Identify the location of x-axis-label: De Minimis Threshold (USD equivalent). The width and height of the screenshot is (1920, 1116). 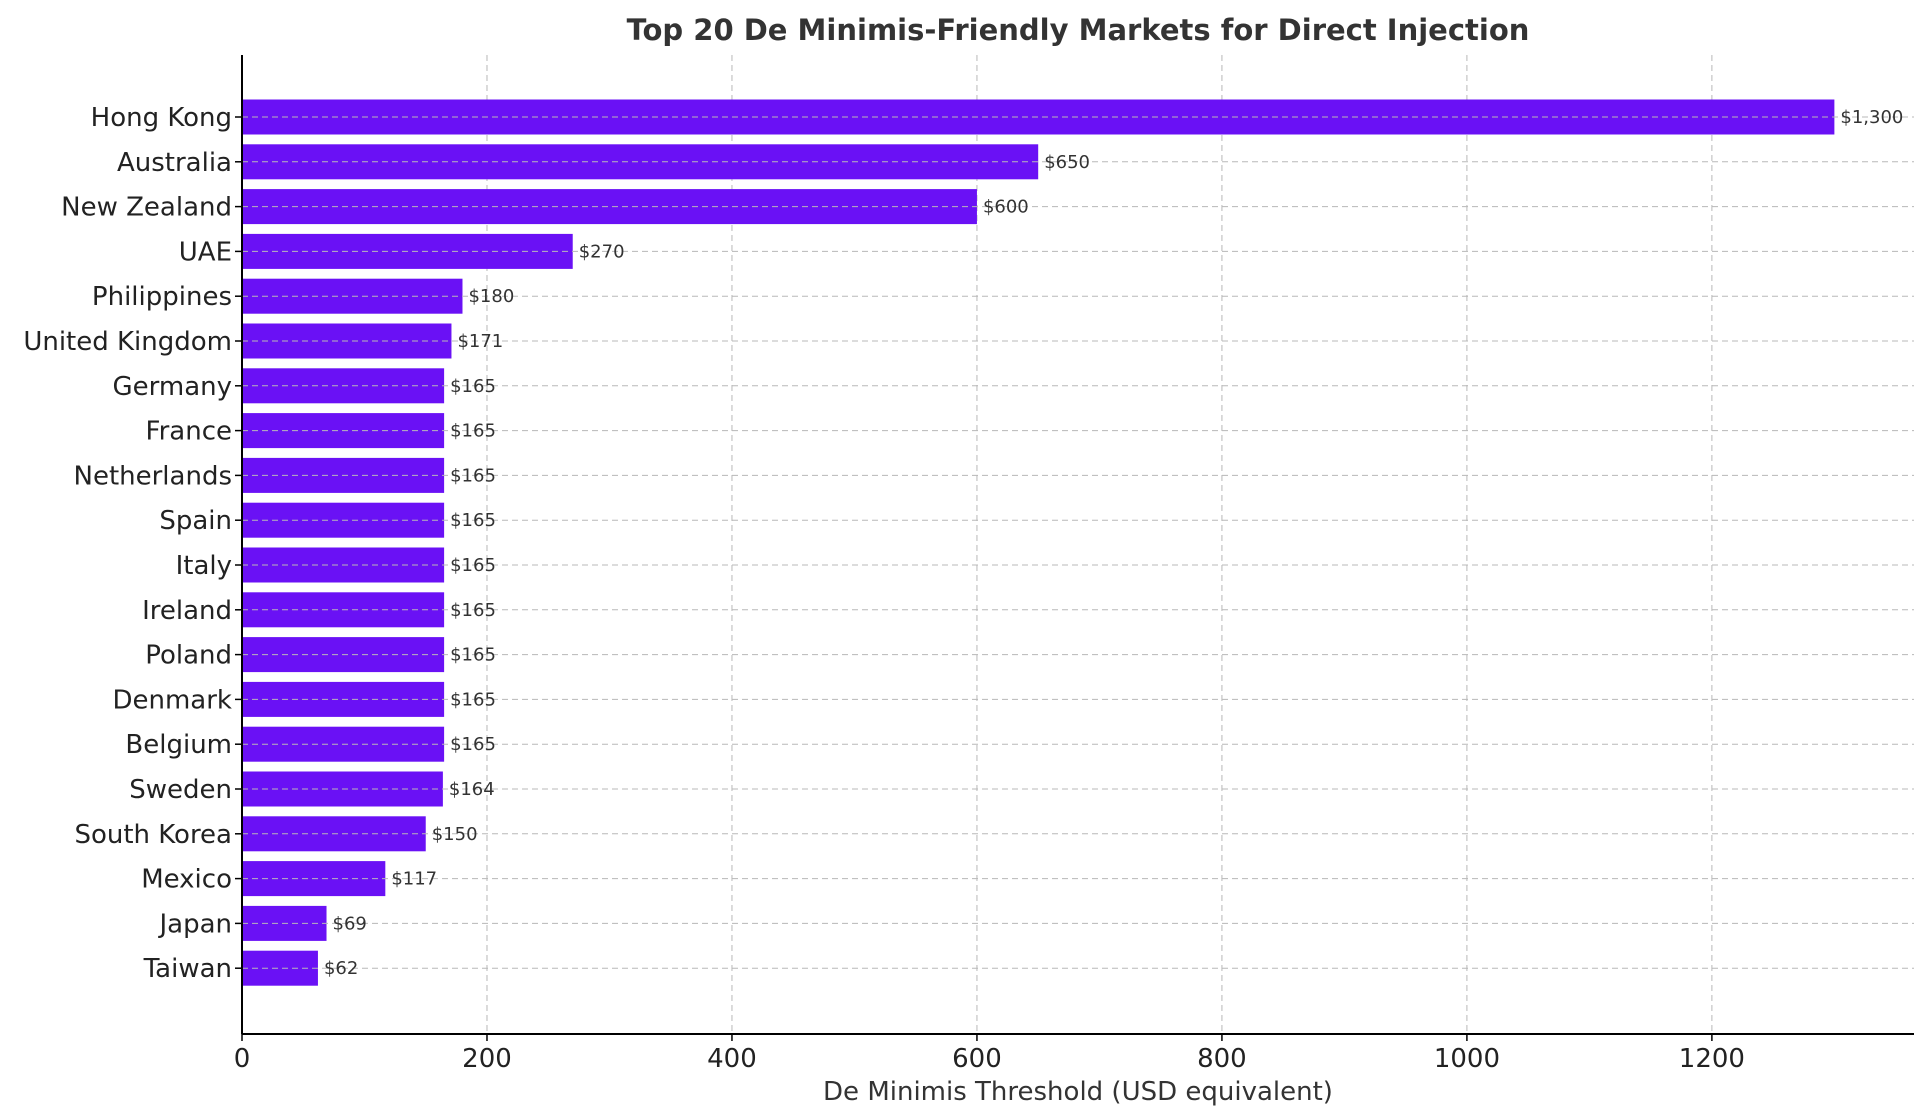
(1078, 1092).